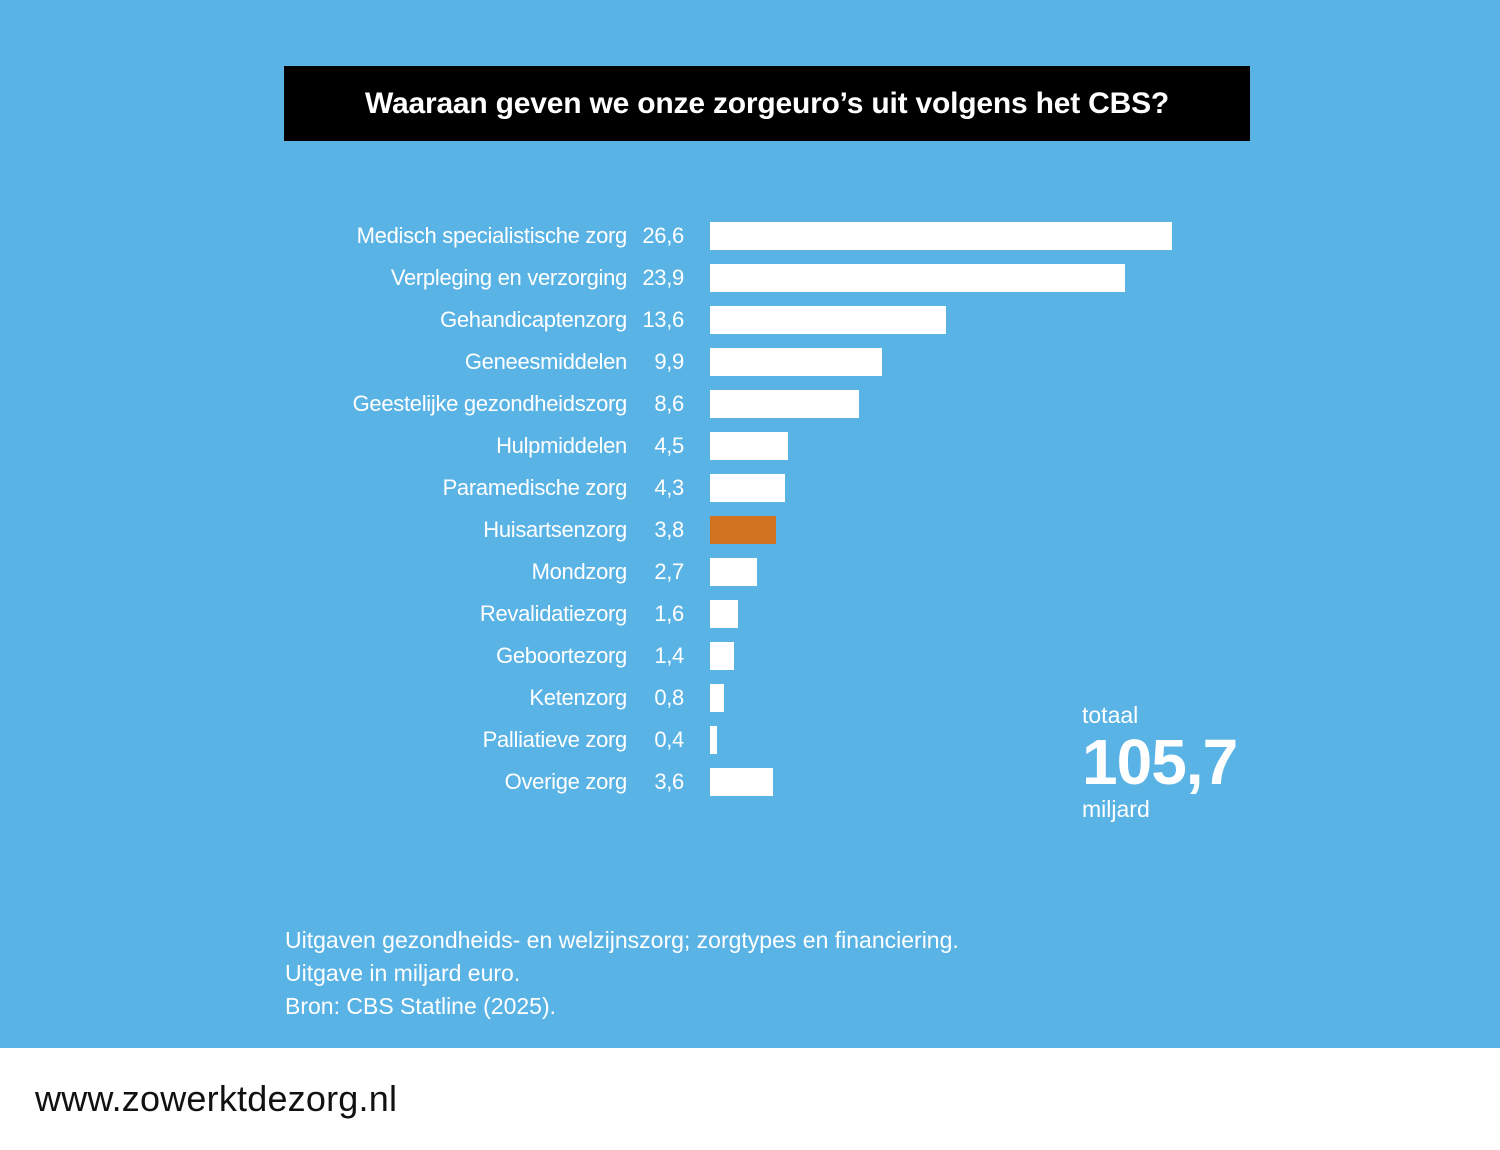 The image size is (1500, 1150). Describe the element at coordinates (669, 445) in the screenshot. I see `value-label: 4,5` at that location.